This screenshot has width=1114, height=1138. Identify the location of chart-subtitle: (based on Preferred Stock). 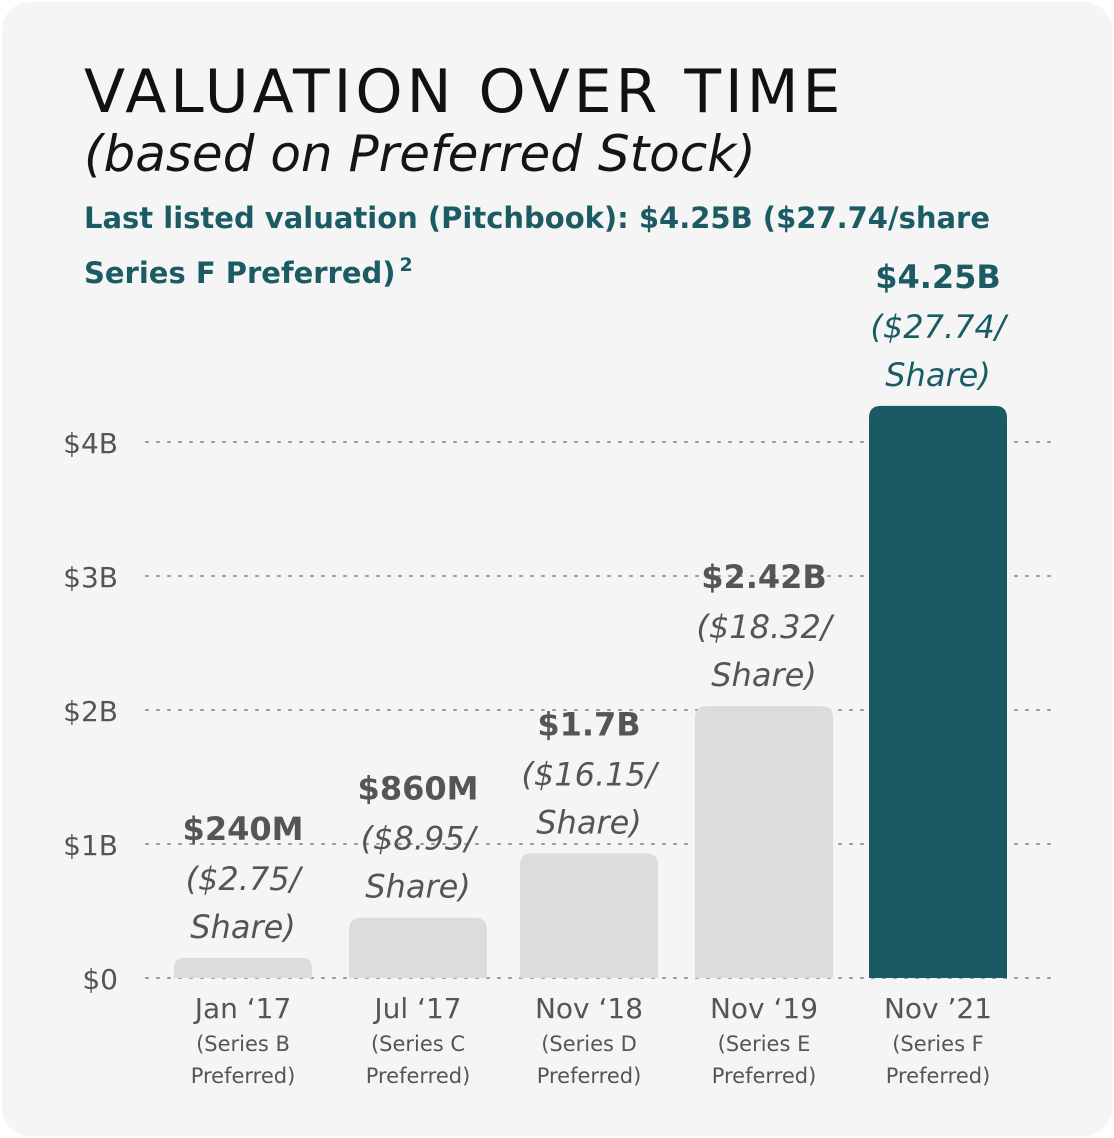
(420, 154).